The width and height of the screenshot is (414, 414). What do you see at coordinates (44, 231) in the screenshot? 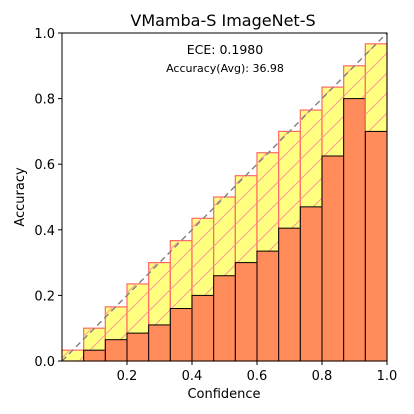
I see `y-tick-label: 0.4` at bounding box center [44, 231].